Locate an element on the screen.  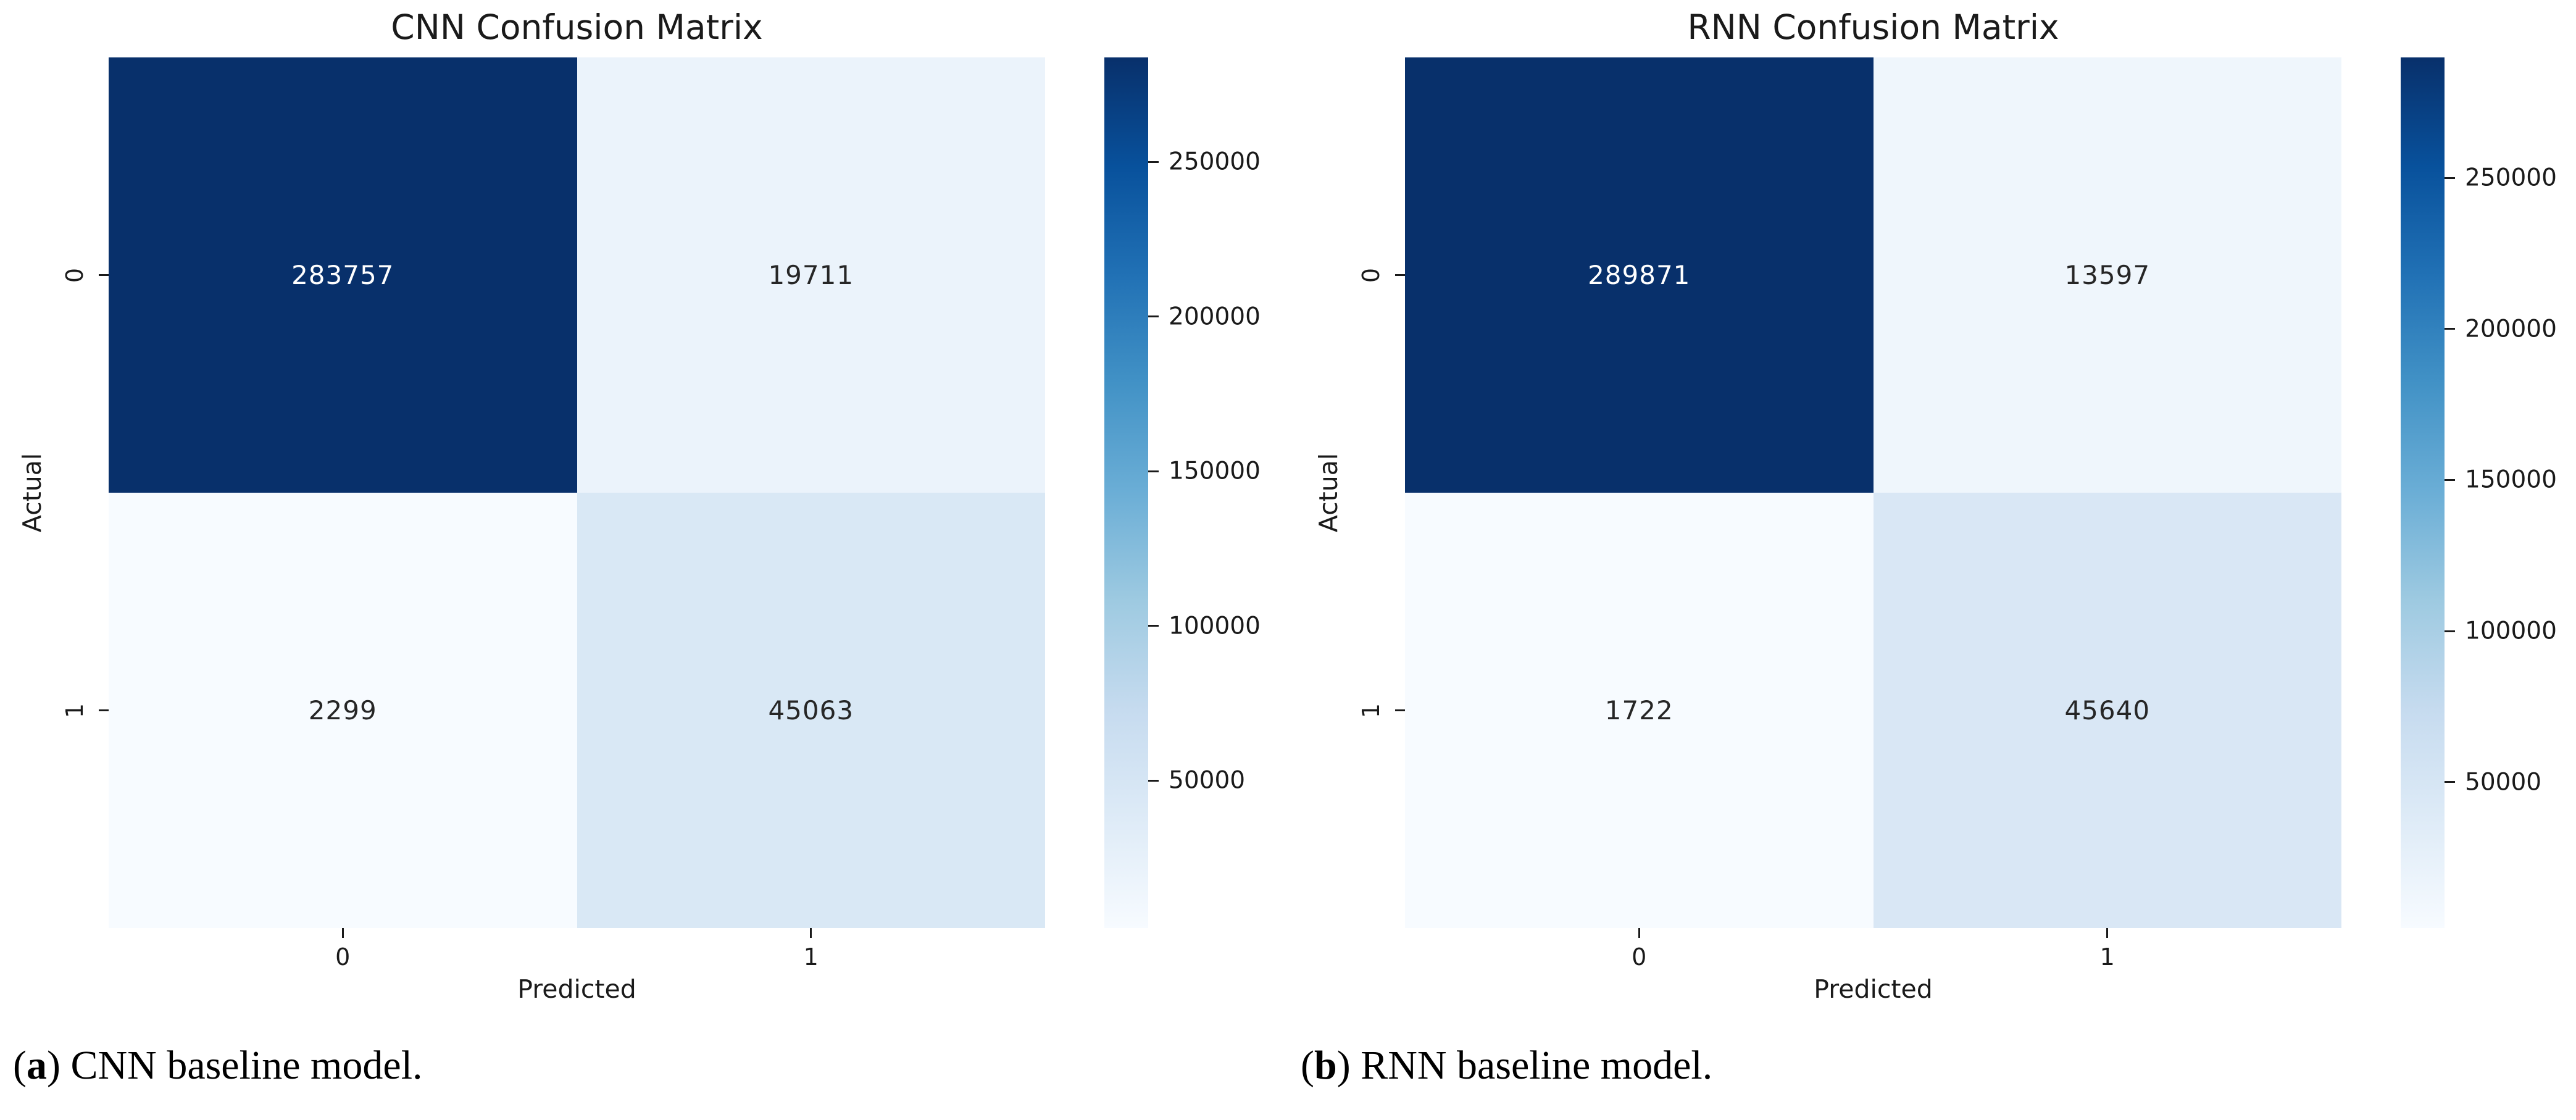
heatmap-cell: 45640 is located at coordinates (2107, 710).